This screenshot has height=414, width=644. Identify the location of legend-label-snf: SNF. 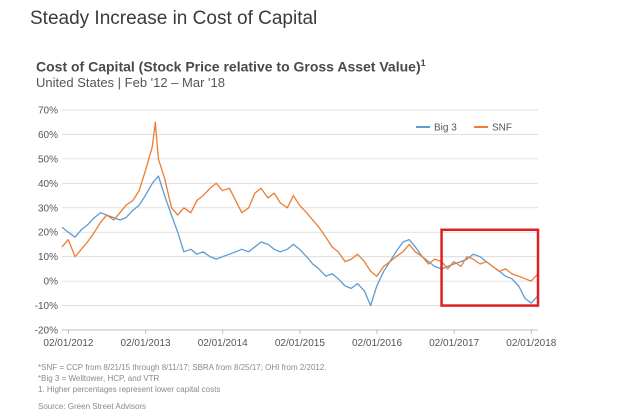
(502, 128).